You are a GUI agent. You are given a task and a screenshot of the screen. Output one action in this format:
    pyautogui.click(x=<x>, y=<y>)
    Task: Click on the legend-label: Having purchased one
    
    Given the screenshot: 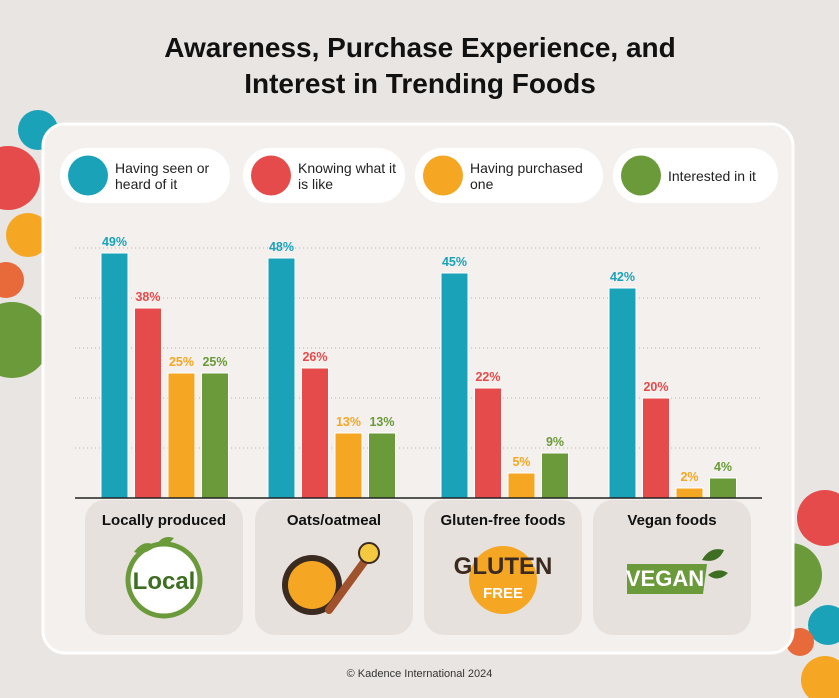 What is the action you would take?
    pyautogui.click(x=526, y=176)
    